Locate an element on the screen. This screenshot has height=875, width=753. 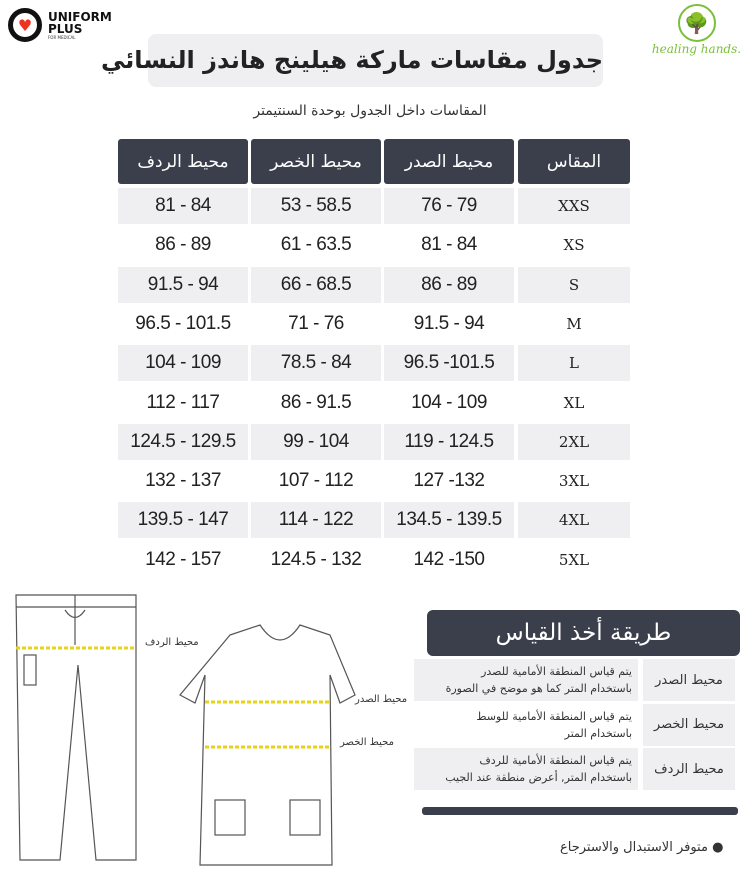
waist-label: محيط الخصر is located at coordinates (367, 742).